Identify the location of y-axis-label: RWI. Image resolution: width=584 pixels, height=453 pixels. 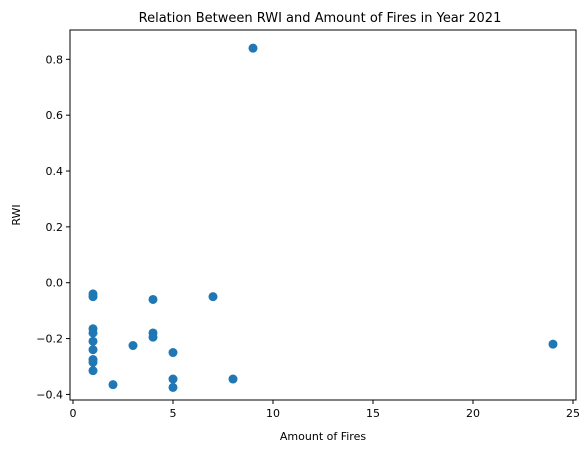
(16, 214).